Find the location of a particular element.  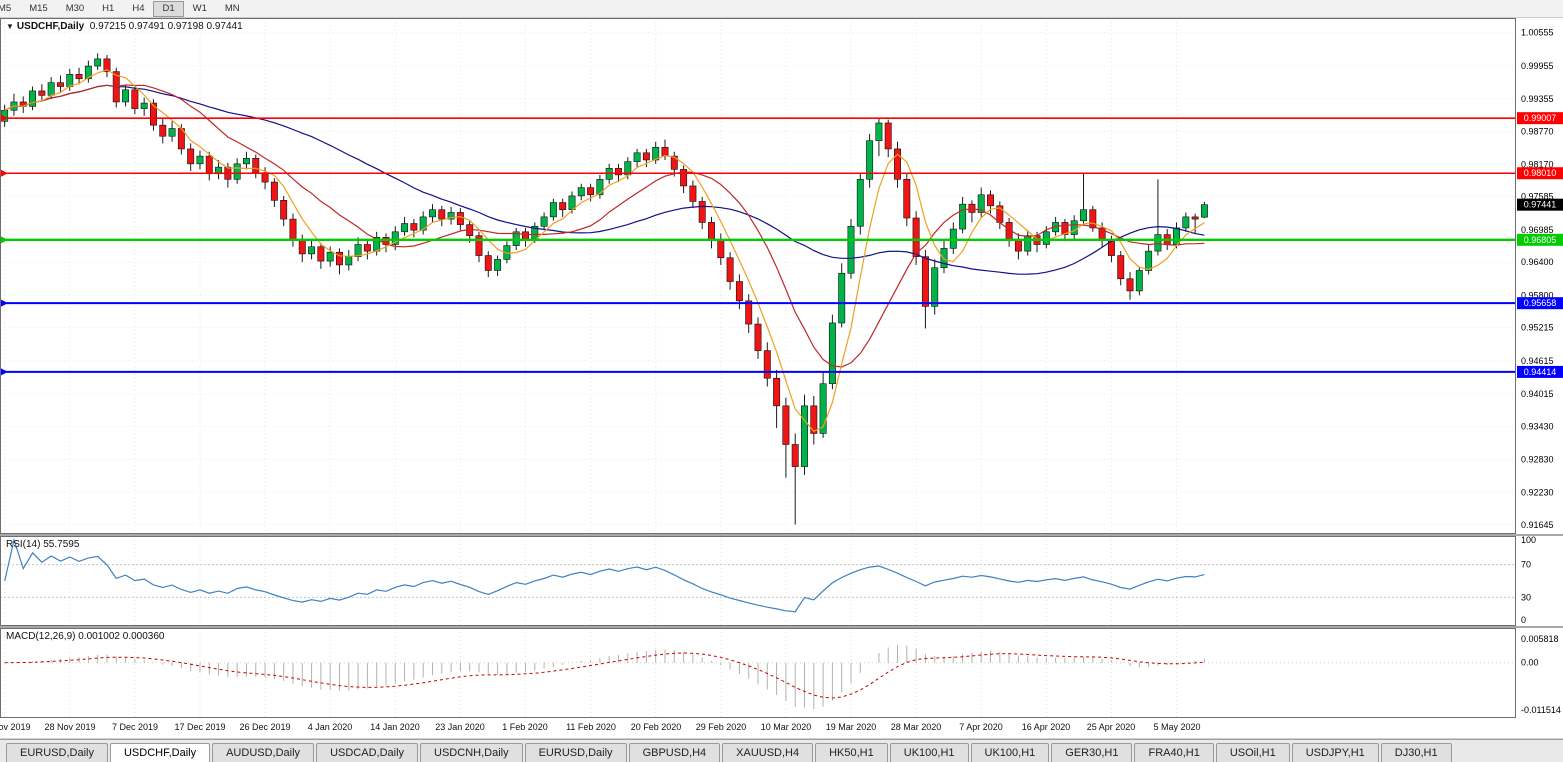

svg-text: 0.97441 is located at coordinates (1540, 205).